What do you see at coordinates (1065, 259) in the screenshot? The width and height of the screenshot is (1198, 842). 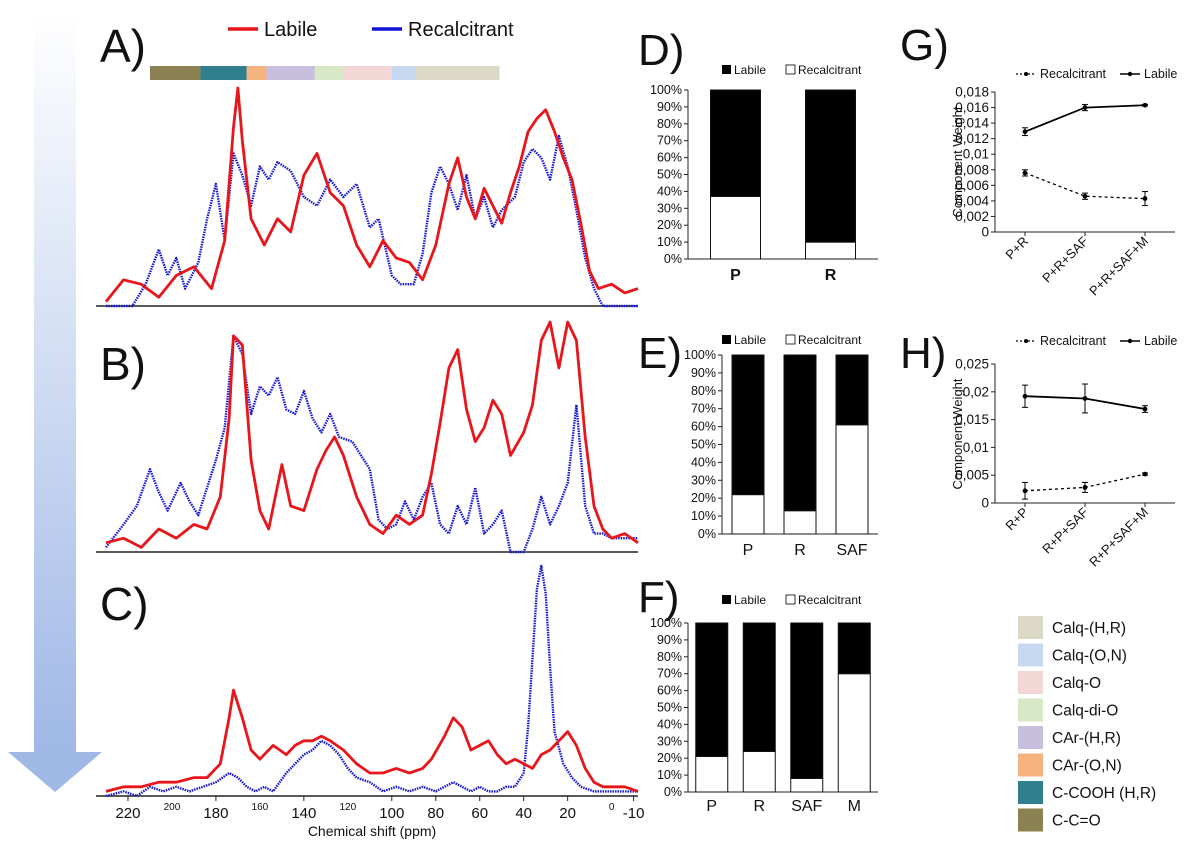 I see `x-category-label: P+R+SAF` at bounding box center [1065, 259].